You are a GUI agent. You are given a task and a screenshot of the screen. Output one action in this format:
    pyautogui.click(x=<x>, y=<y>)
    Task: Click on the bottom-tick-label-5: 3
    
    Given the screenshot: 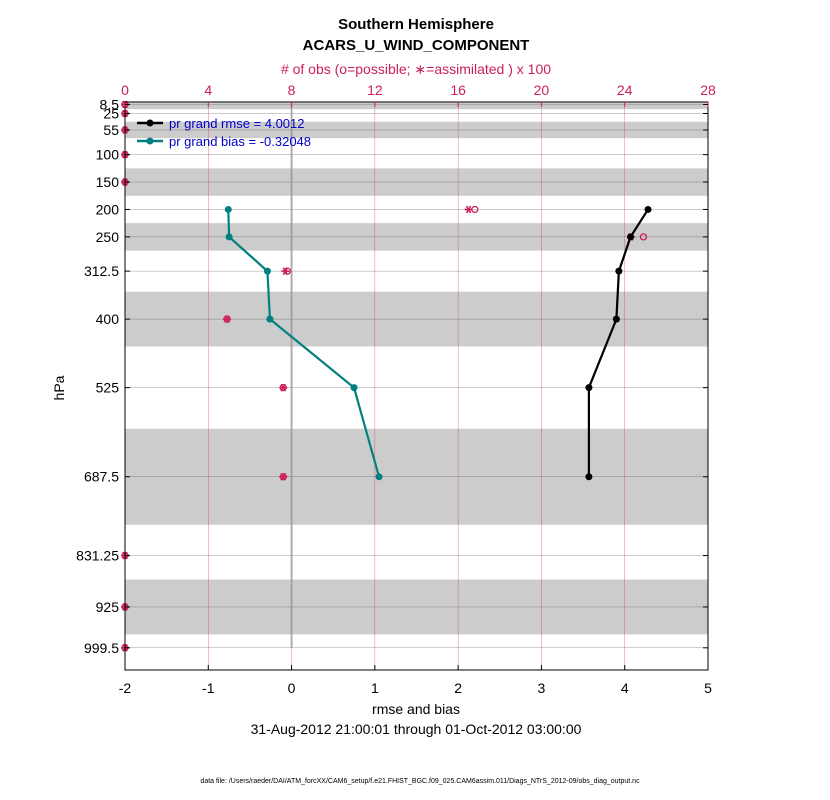 What is the action you would take?
    pyautogui.click(x=542, y=688)
    